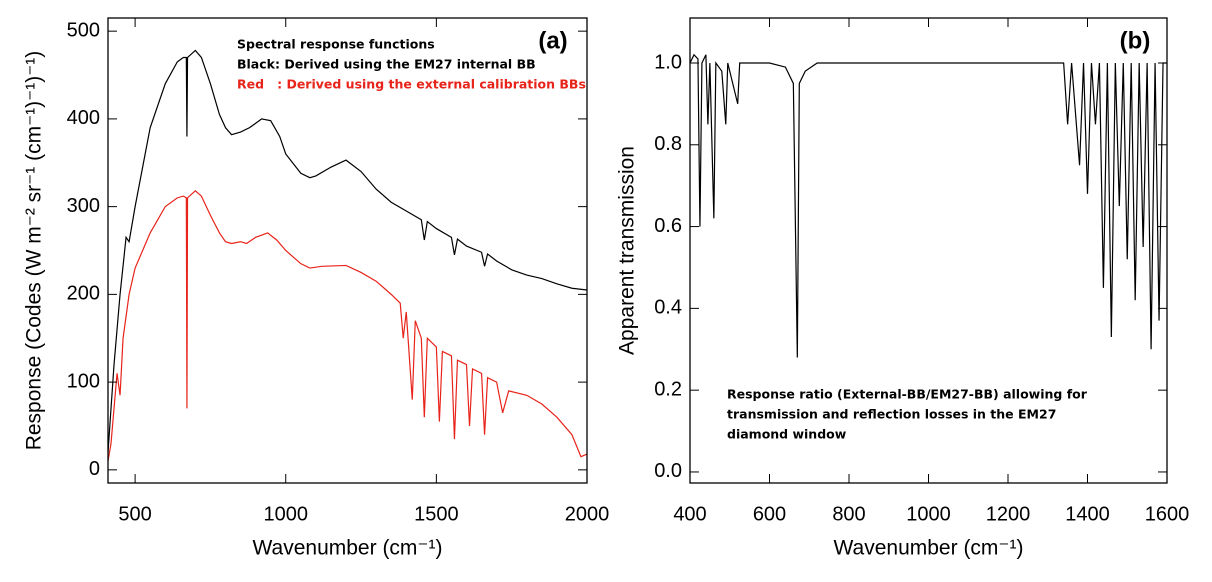 This screenshot has width=1212, height=582. What do you see at coordinates (94, 469) in the screenshot?
I see `y-tick-label: 0` at bounding box center [94, 469].